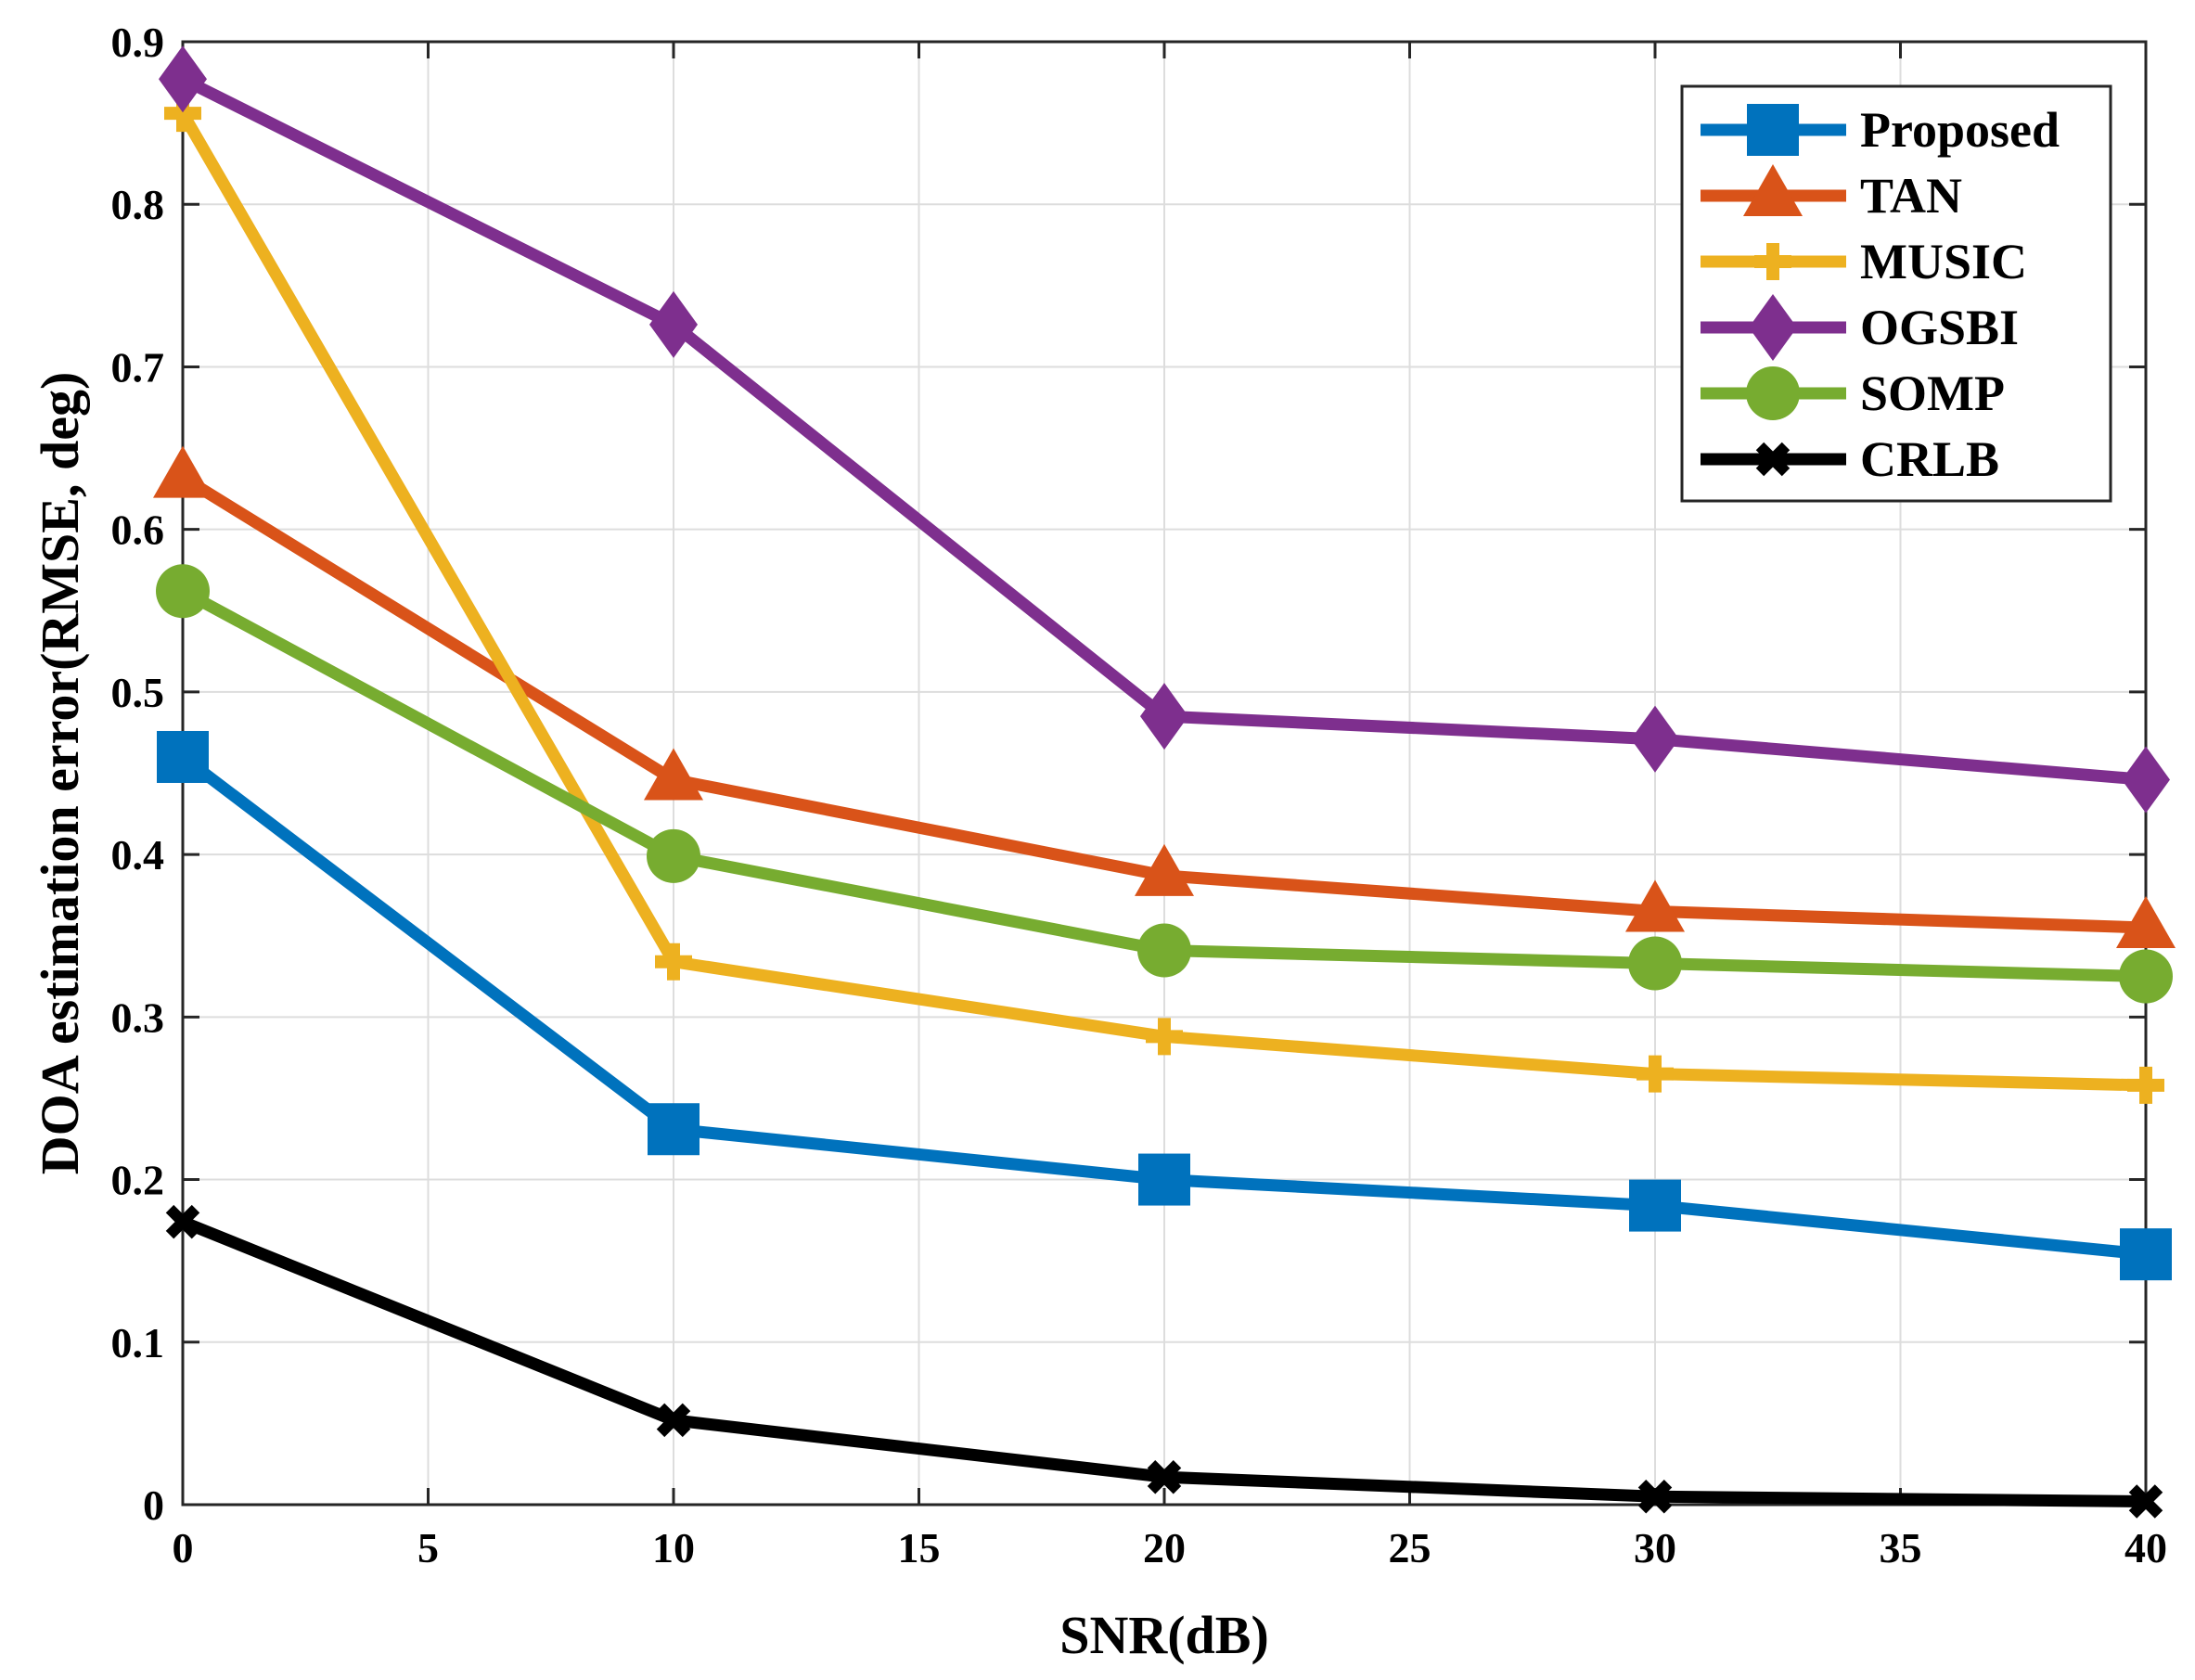 This screenshot has height=1680, width=2195. What do you see at coordinates (183, 1547) in the screenshot?
I see `x-tick-label: 0` at bounding box center [183, 1547].